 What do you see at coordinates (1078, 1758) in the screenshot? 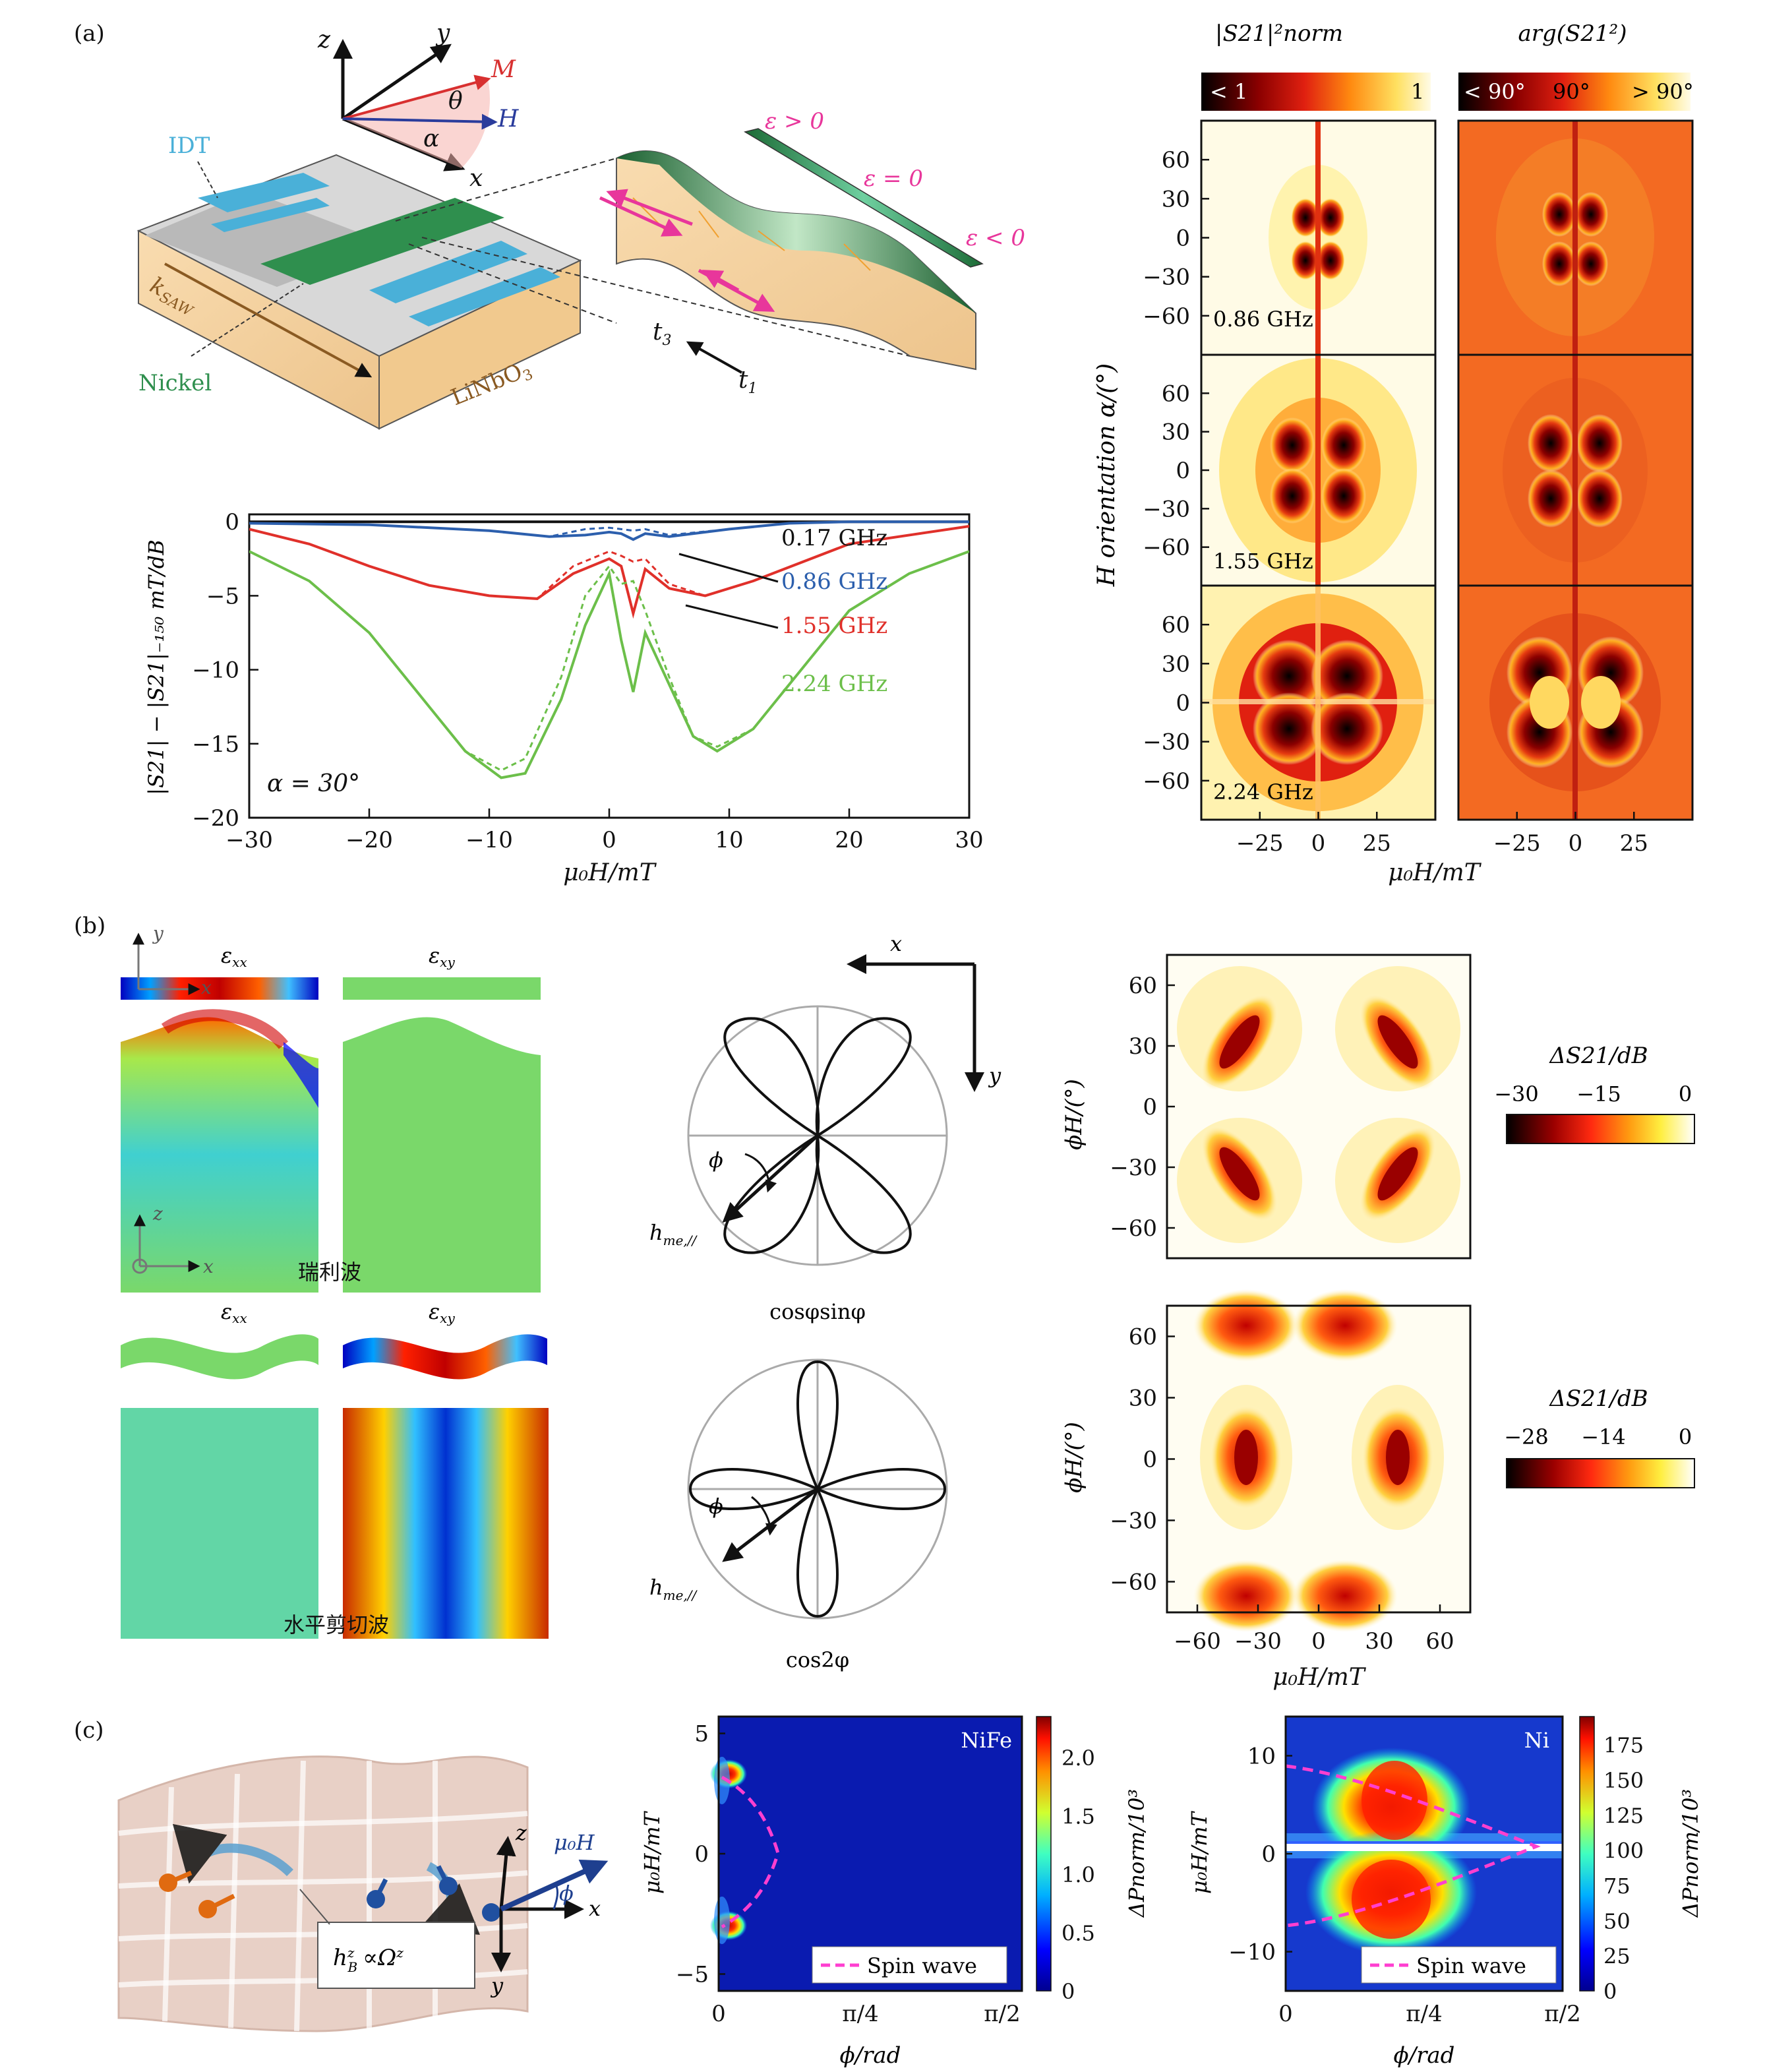
I see `nife-cb-tick-label: 2.0` at bounding box center [1078, 1758].